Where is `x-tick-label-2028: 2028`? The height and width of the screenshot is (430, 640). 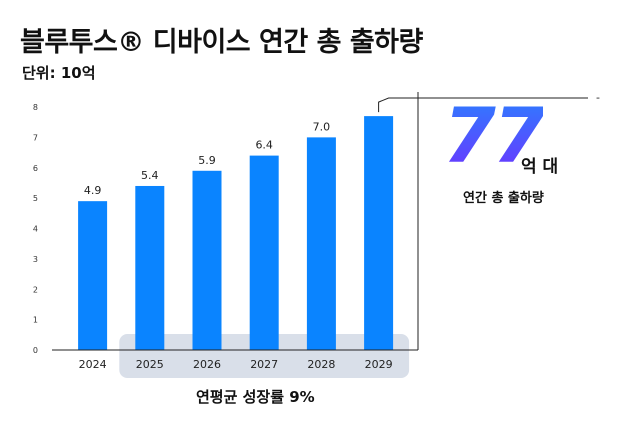 x-tick-label-2028: 2028 is located at coordinates (321, 364).